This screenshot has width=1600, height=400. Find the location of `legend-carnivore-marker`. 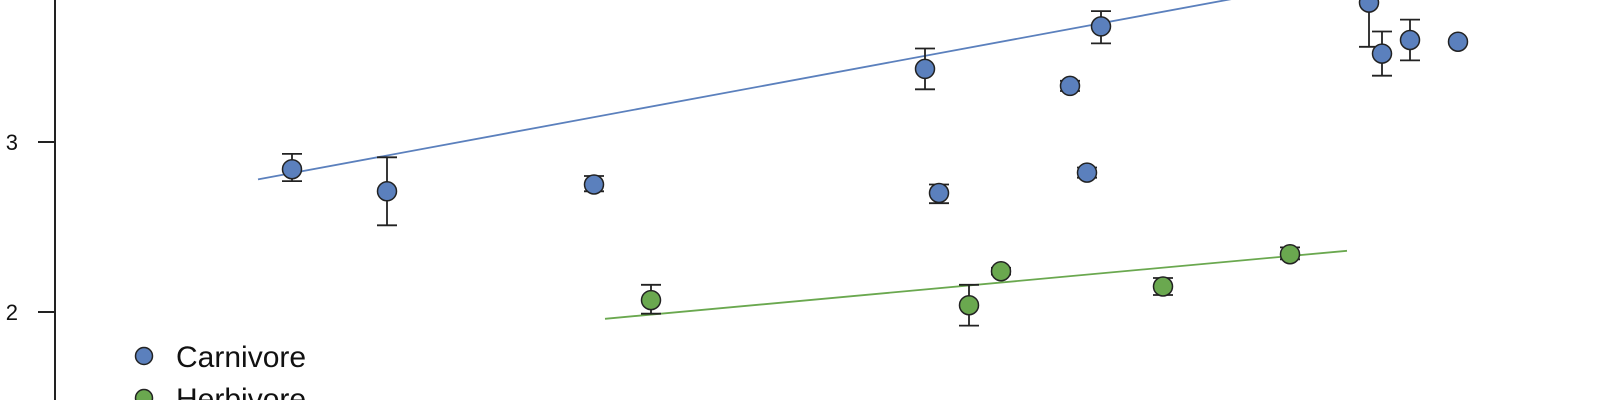

legend-carnivore-marker is located at coordinates (144, 356).